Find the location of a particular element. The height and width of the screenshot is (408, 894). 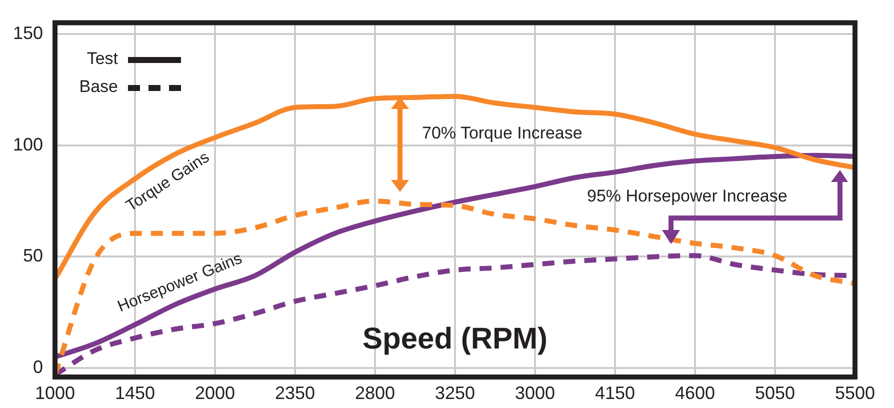

annotation: 95% Horsepower Increase is located at coordinates (687, 196).